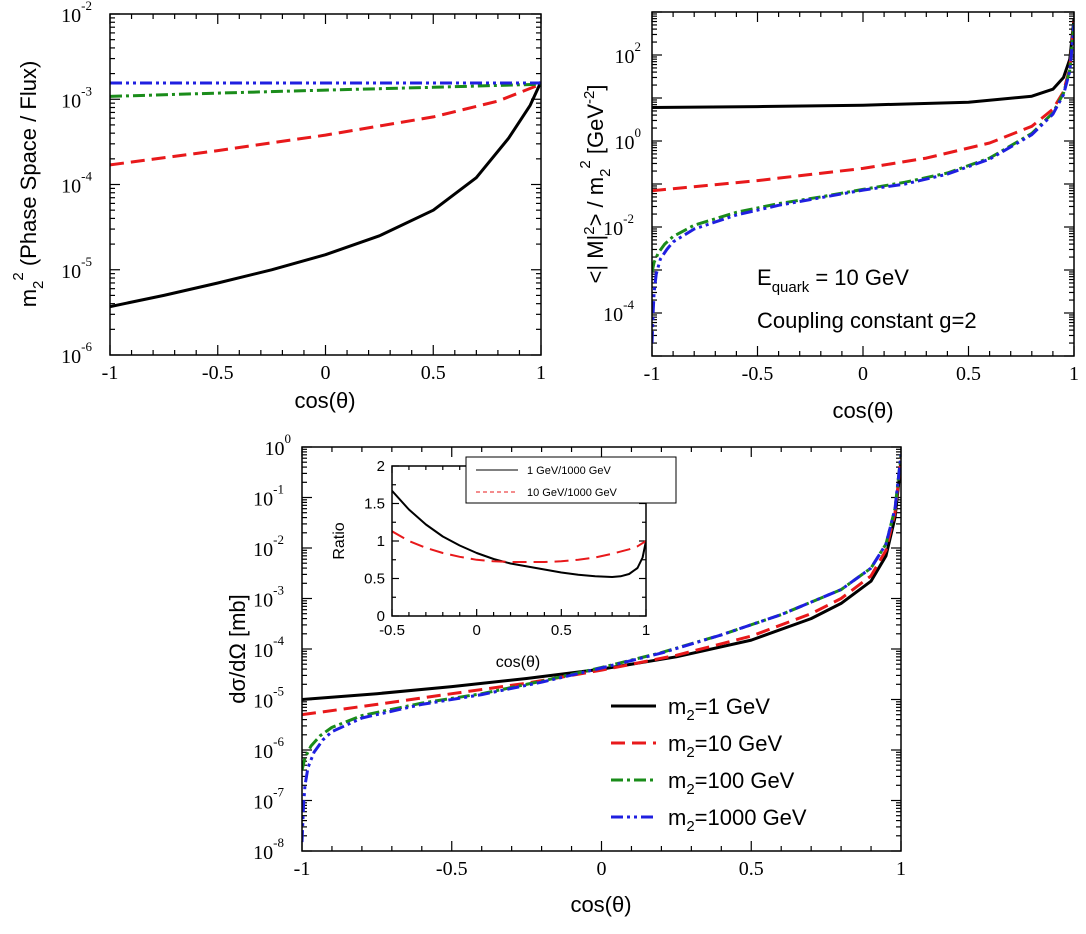 The width and height of the screenshot is (1086, 934). What do you see at coordinates (731, 783) in the screenshot?
I see `legend-label-m2-100: m2=100 GeV` at bounding box center [731, 783].